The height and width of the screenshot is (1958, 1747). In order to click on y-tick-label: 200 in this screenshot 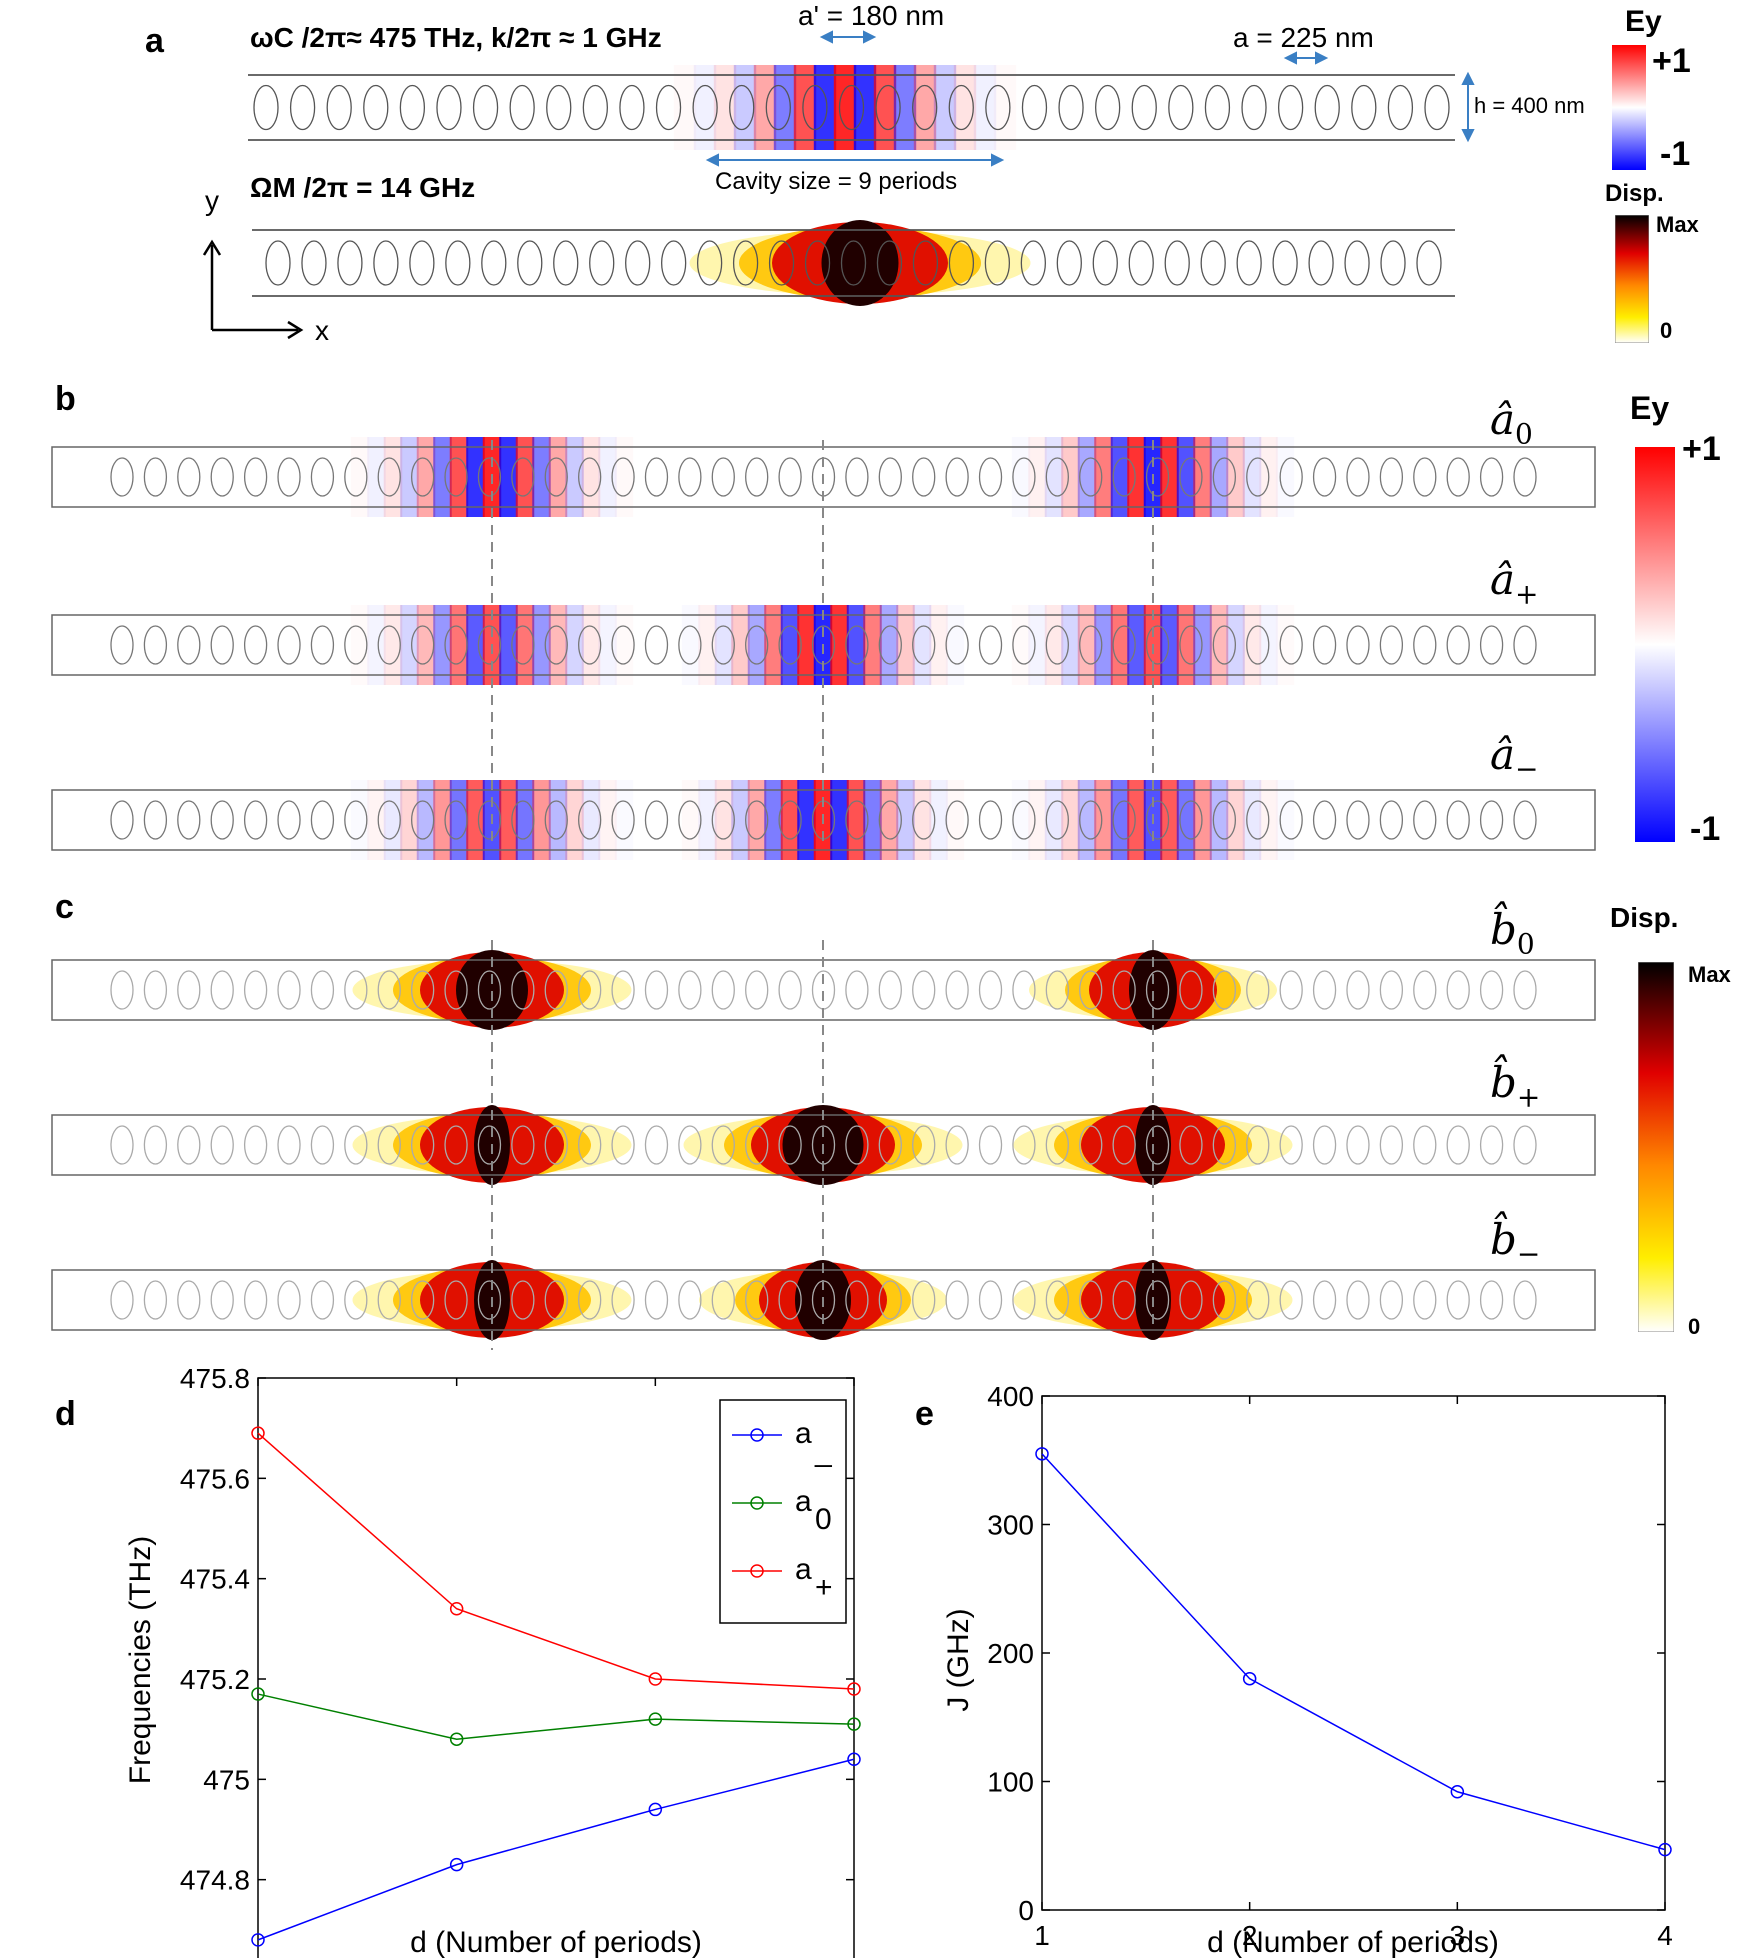, I will do `click(1010, 1653)`.